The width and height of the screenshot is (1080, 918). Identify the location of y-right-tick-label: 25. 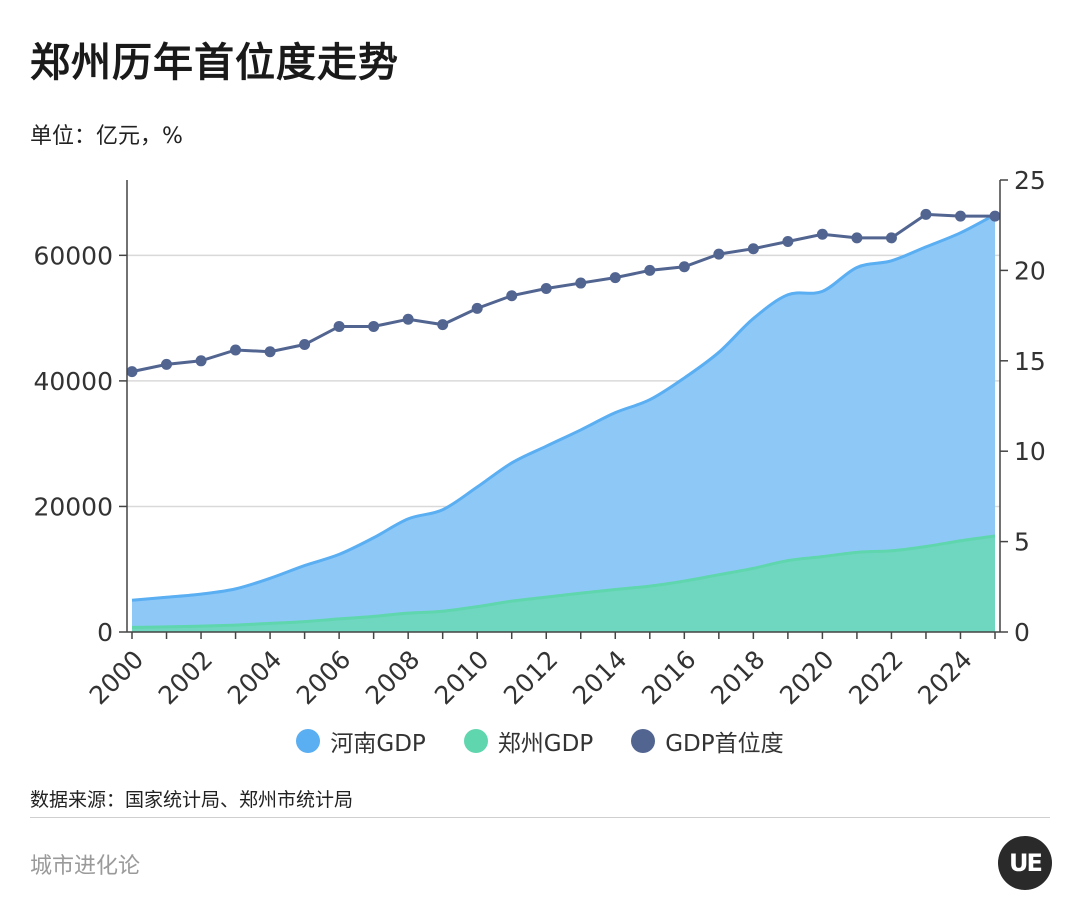
(1030, 180).